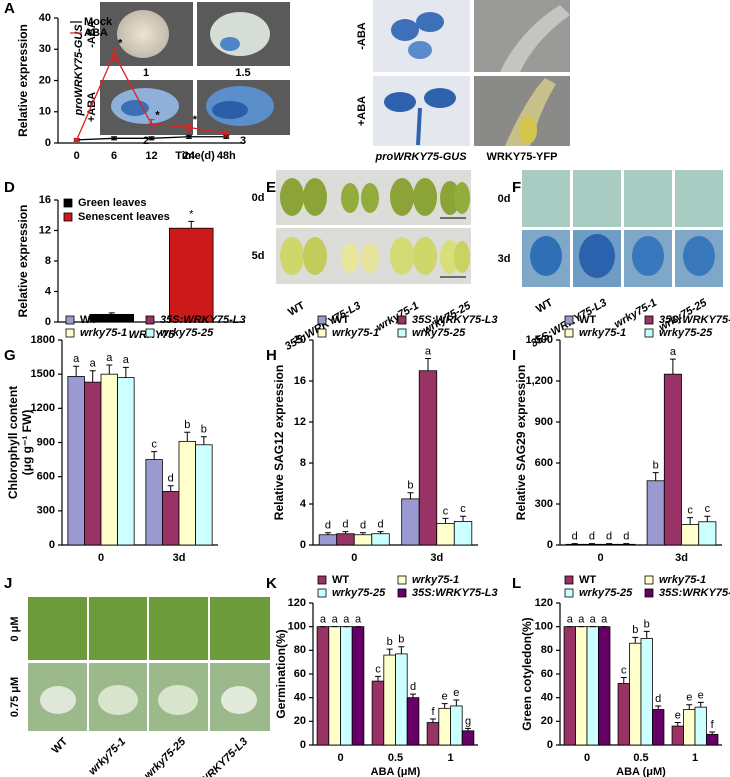  Describe the element at coordinates (635, 314) in the screenshot. I see `genotype-label: wrky75-1` at that location.